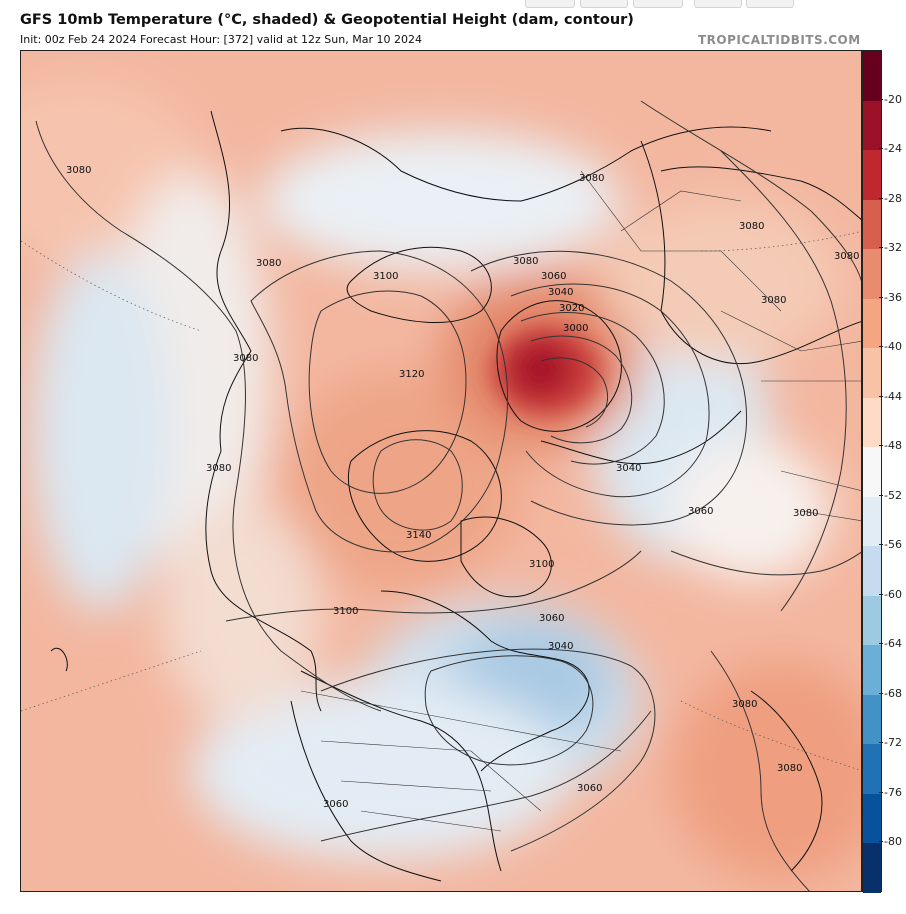  Describe the element at coordinates (453, 5) in the screenshot. I see `top-toolbar` at that location.